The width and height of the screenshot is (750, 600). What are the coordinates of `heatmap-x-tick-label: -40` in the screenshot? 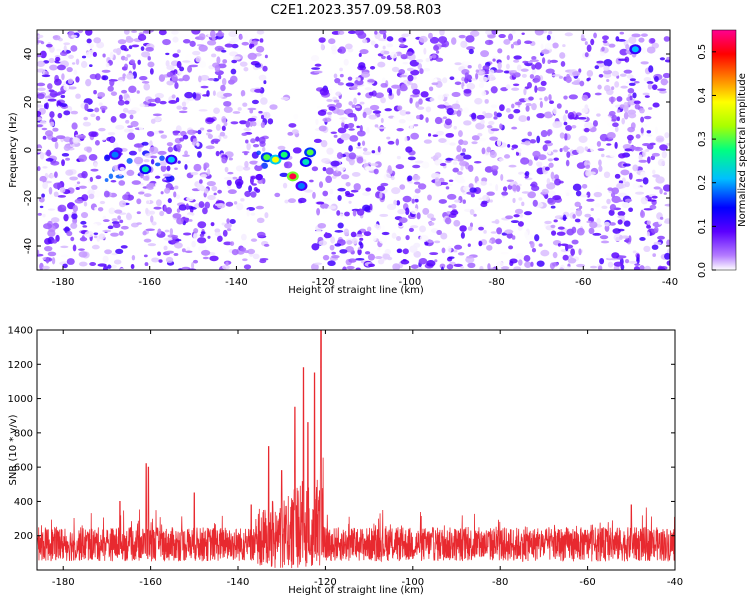 It's located at (670, 282).